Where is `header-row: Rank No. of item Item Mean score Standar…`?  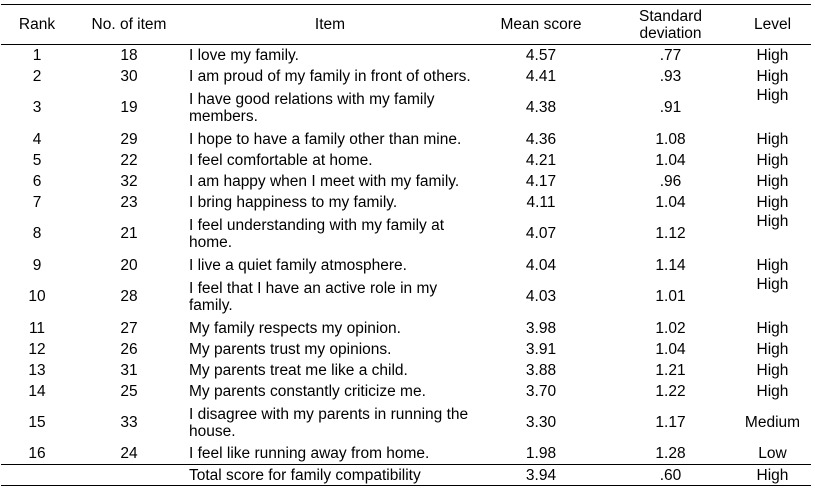 header-row: Rank No. of item Item Mean score Standar… is located at coordinates (406, 24).